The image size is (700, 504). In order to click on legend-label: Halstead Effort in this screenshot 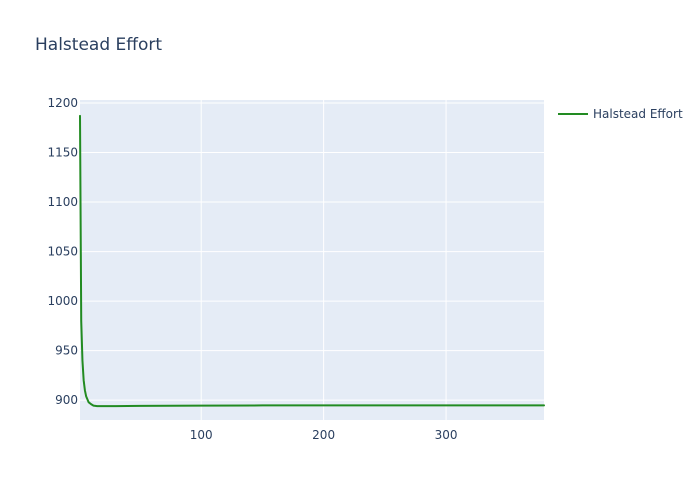, I will do `click(638, 114)`.